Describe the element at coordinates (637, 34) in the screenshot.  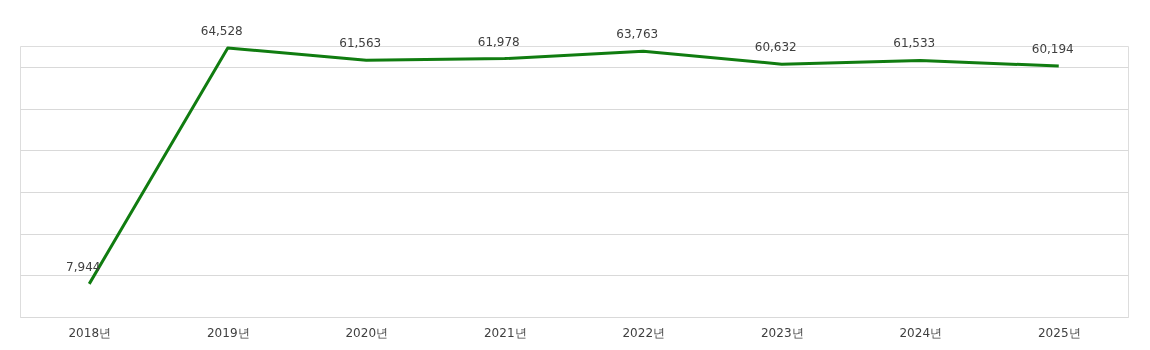
I see `data-label: 63,763` at that location.